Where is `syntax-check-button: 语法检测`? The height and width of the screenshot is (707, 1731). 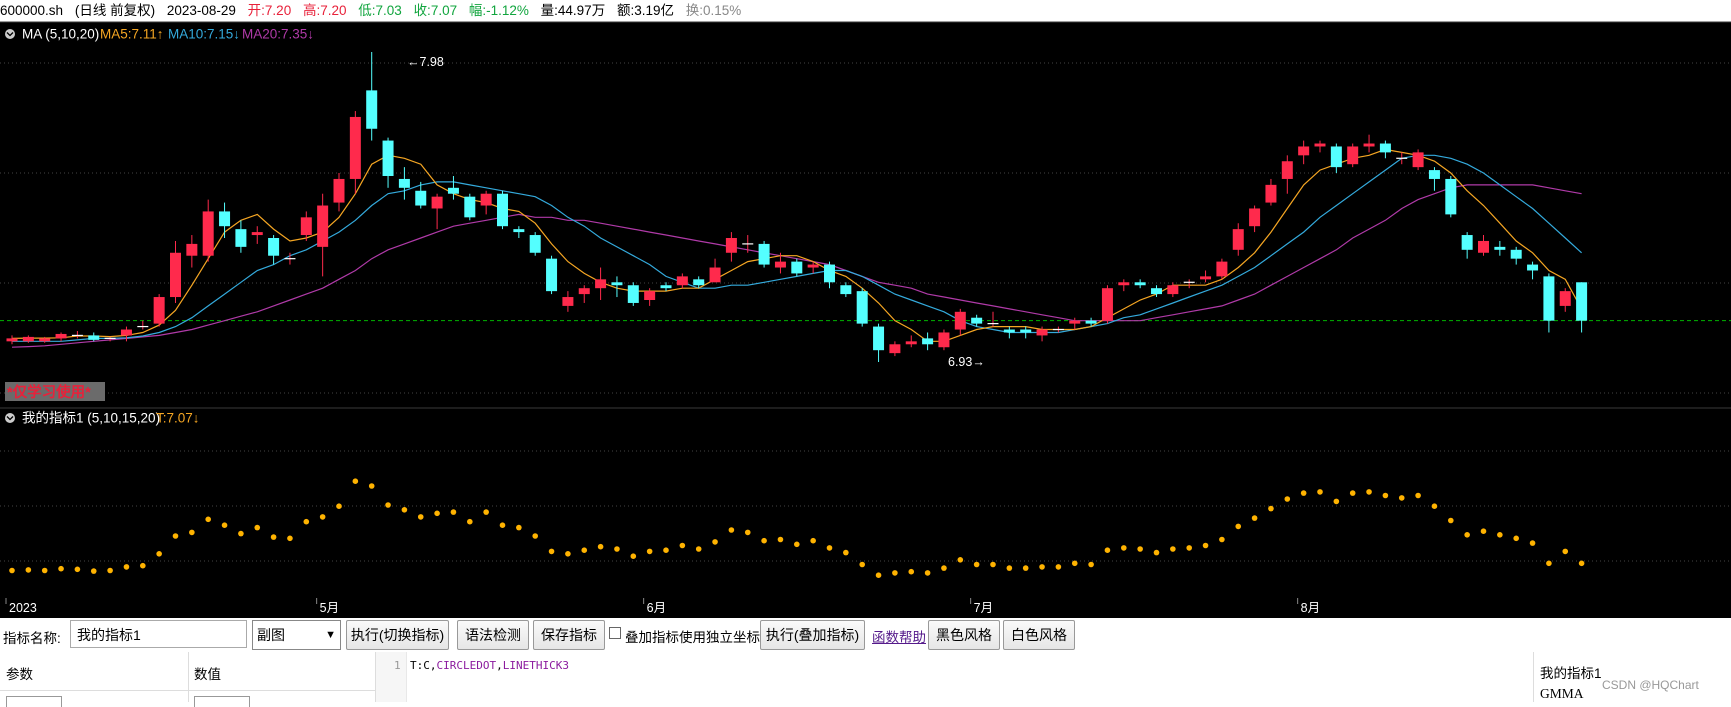 syntax-check-button: 语法检测 is located at coordinates (493, 635).